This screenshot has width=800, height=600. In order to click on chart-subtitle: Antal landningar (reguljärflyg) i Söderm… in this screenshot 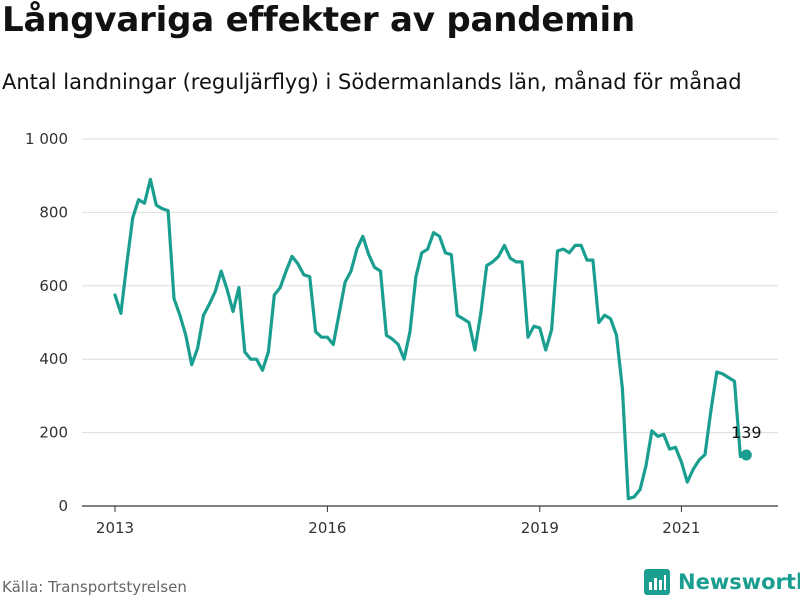, I will do `click(372, 82)`.